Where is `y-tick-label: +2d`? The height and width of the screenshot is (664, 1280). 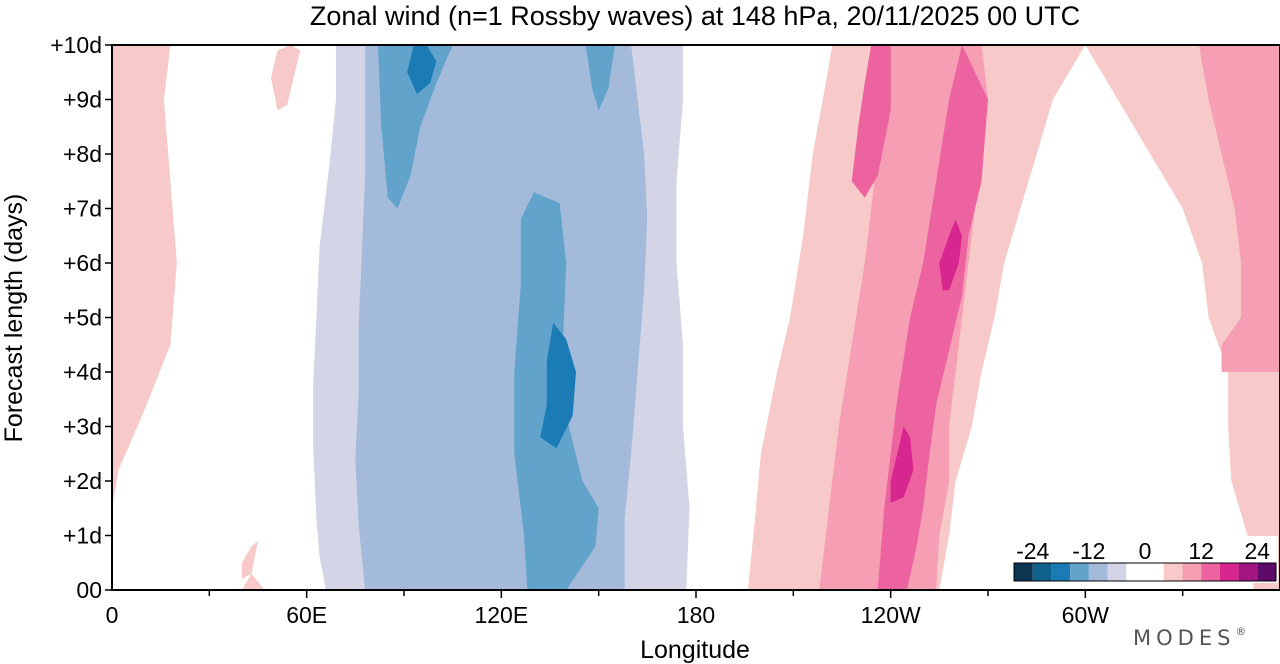 y-tick-label: +2d is located at coordinates (82, 481).